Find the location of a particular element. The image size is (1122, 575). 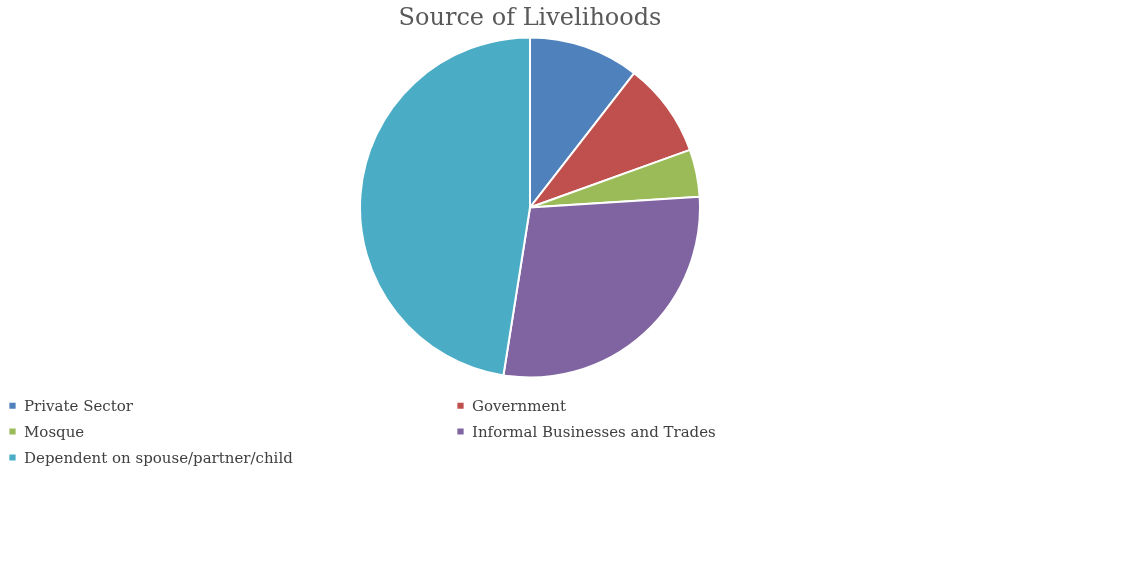

legend-label: Dependent on spouse/partner/child is located at coordinates (159, 457).